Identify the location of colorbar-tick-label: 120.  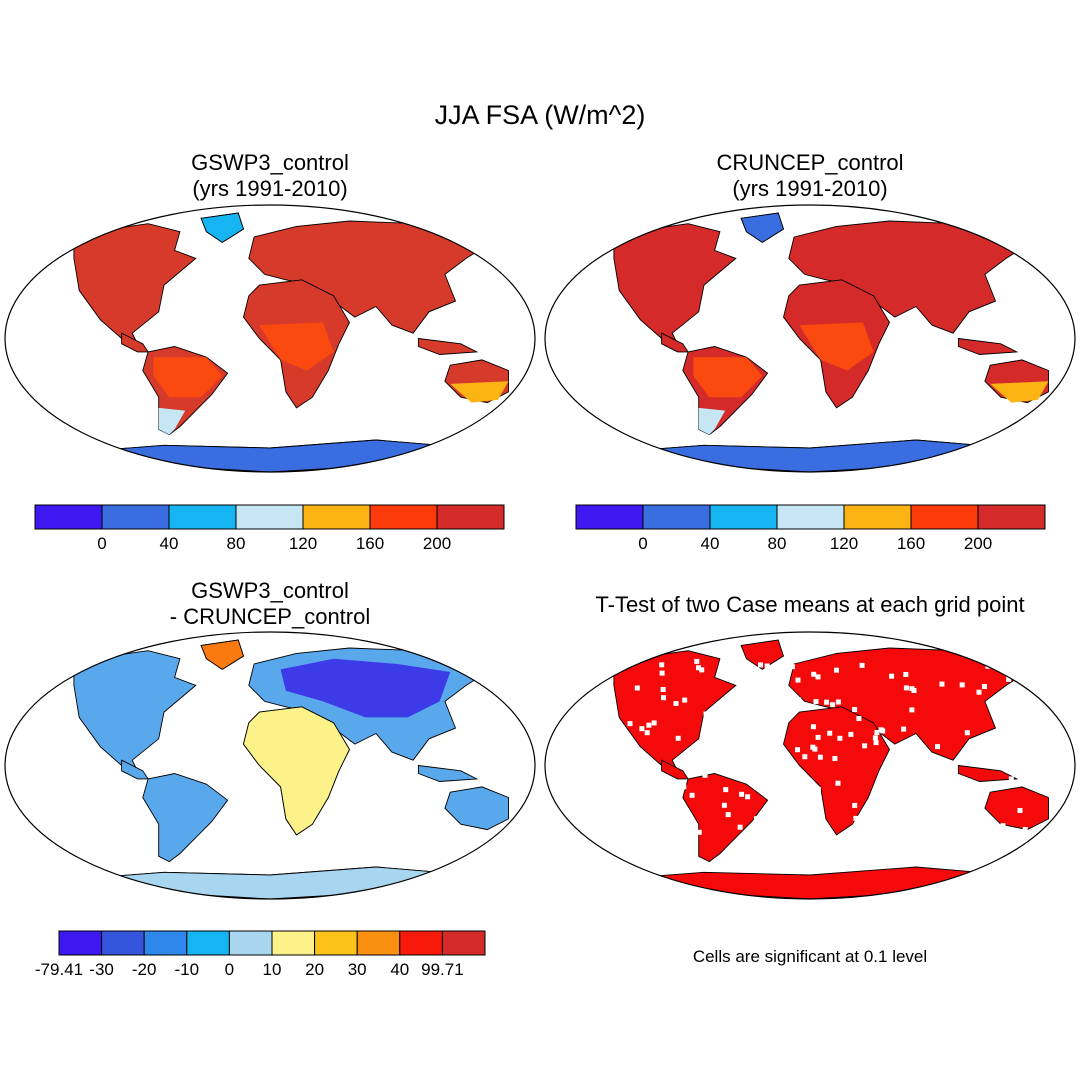
(303, 543).